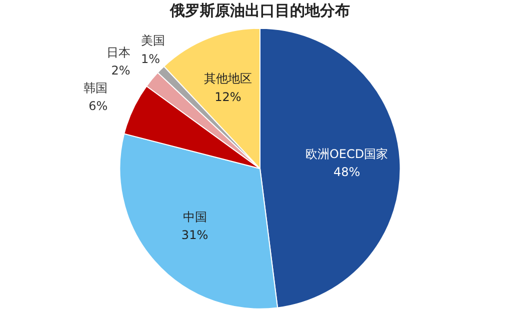 This screenshot has height=325, width=519. I want to click on slice-label: 美国, so click(152, 41).